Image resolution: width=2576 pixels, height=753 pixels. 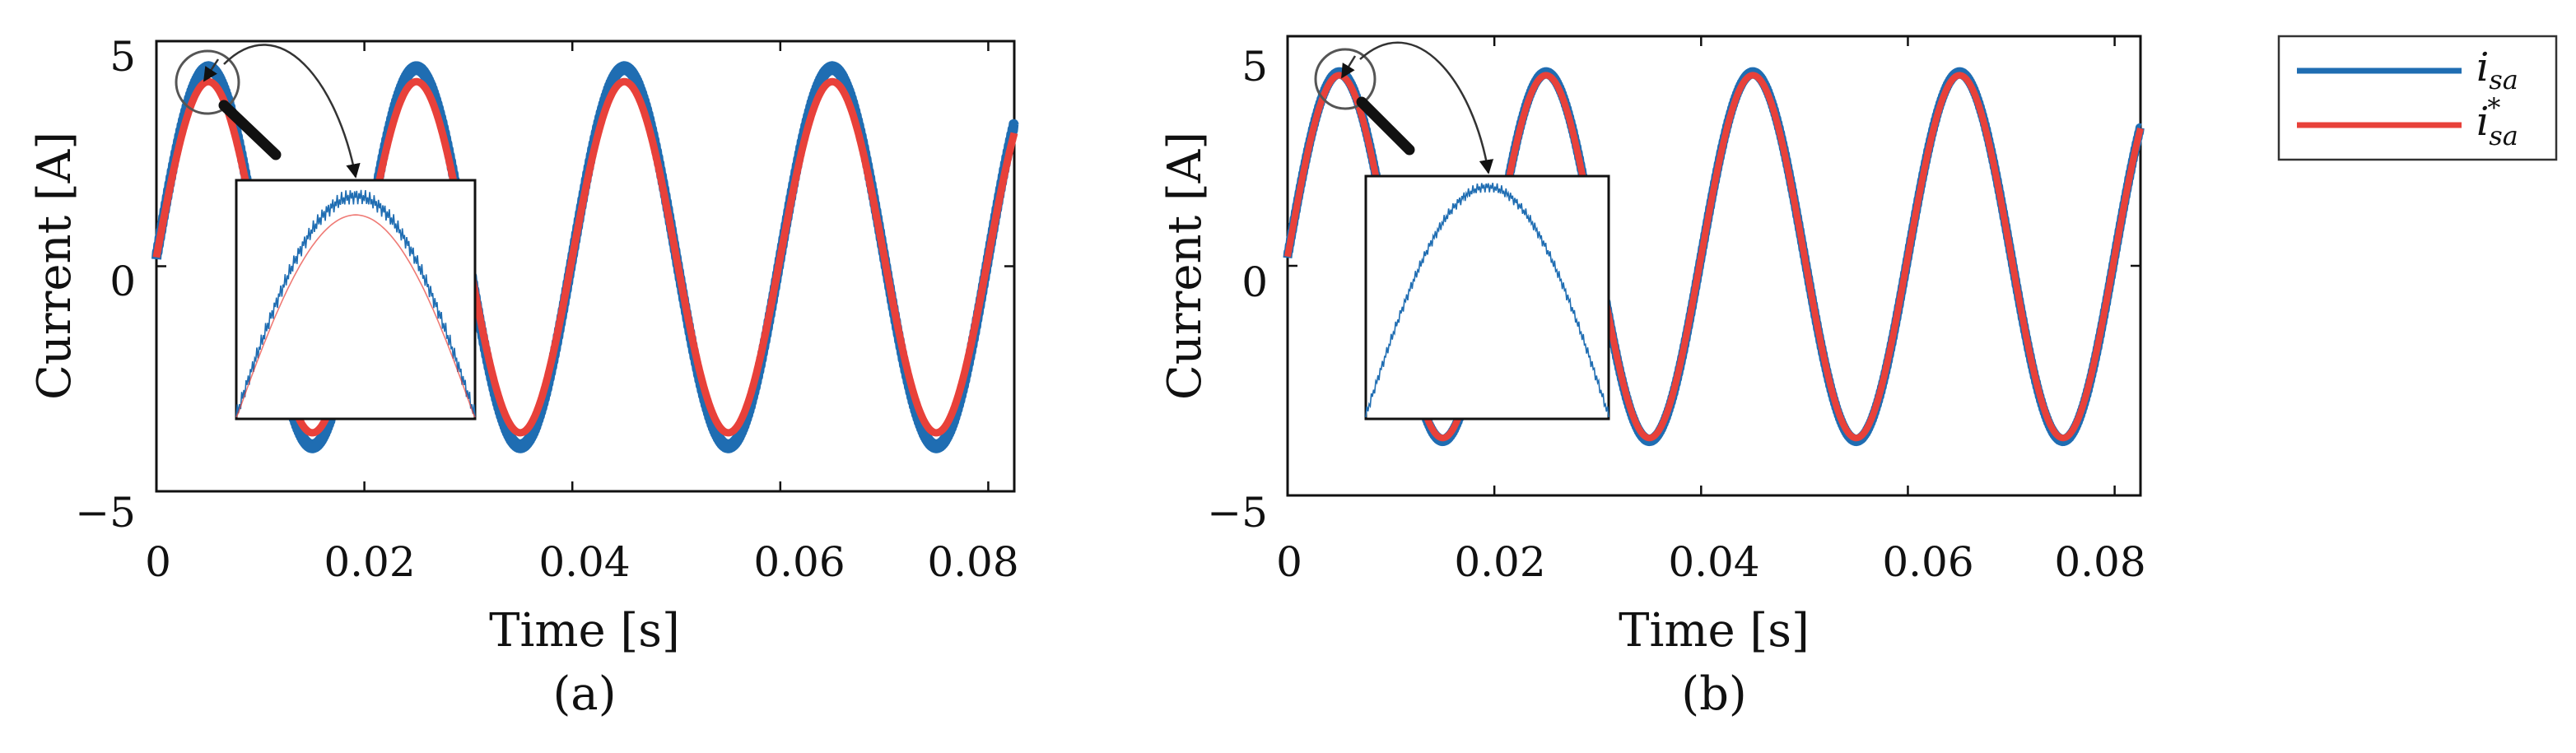 I want to click on inset-a, so click(x=356, y=300).